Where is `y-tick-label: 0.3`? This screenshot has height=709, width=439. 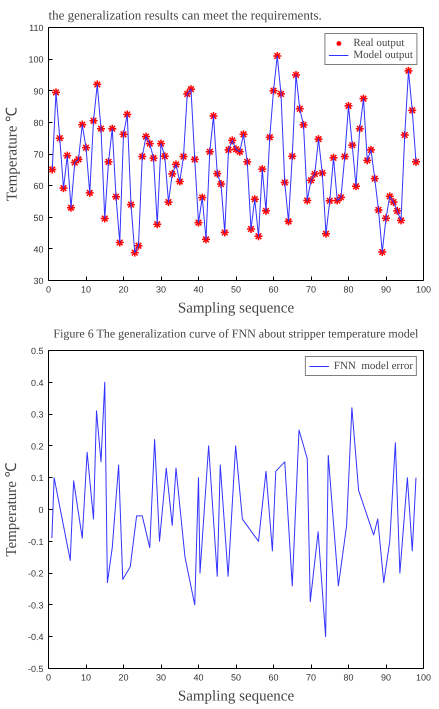 y-tick-label: 0.3 is located at coordinates (37, 415).